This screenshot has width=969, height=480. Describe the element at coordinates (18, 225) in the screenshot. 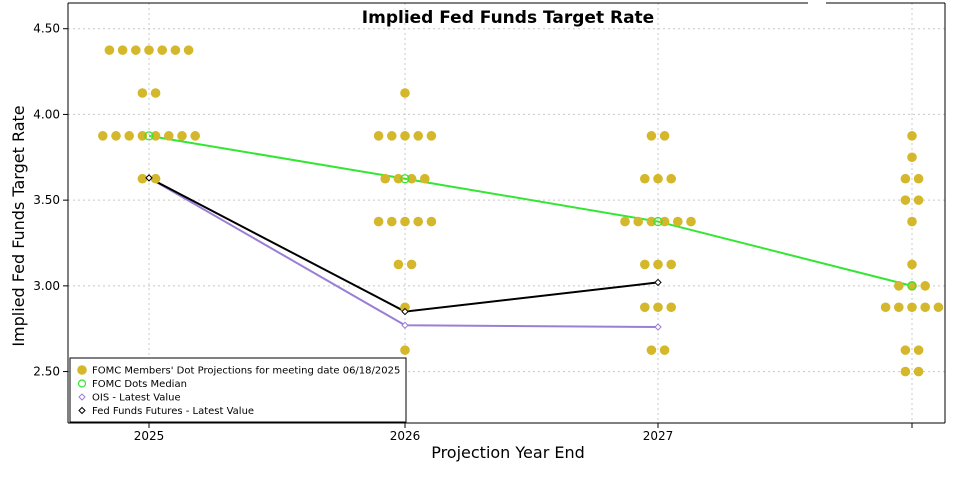

I see `y-axis-title: Implied Fed Funds Target Rate` at that location.